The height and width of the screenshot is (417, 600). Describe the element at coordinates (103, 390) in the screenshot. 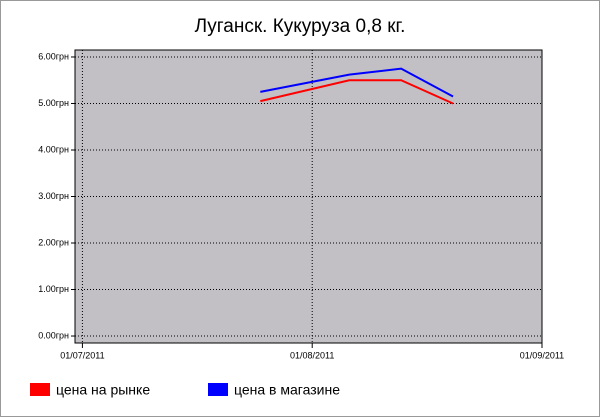

I see `legend-label: цена на рынке` at that location.